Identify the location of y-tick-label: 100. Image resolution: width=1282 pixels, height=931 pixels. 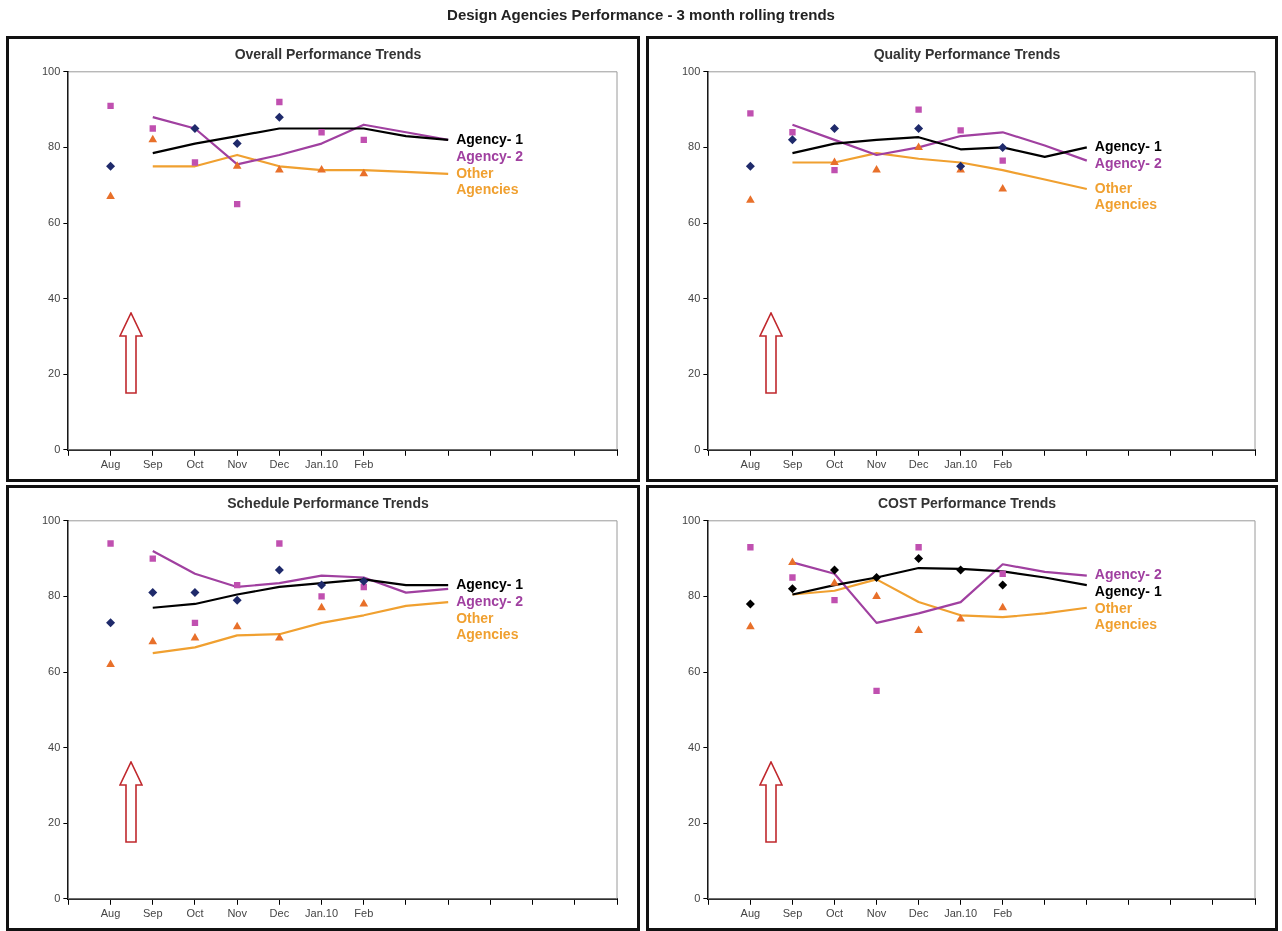
(691, 70).